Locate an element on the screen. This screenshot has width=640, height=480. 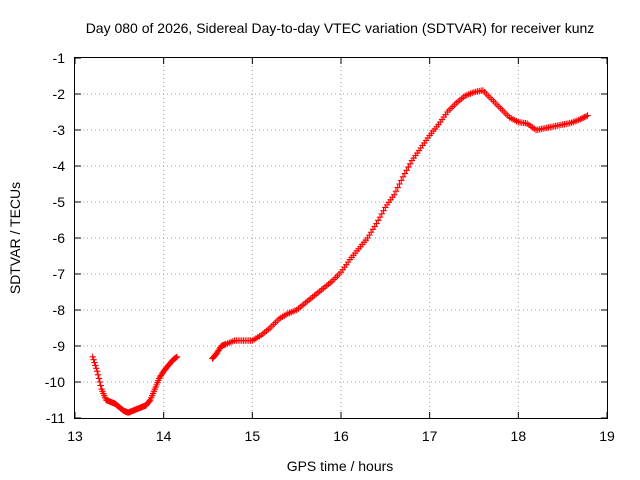
x-tick-label: 16 is located at coordinates (341, 436).